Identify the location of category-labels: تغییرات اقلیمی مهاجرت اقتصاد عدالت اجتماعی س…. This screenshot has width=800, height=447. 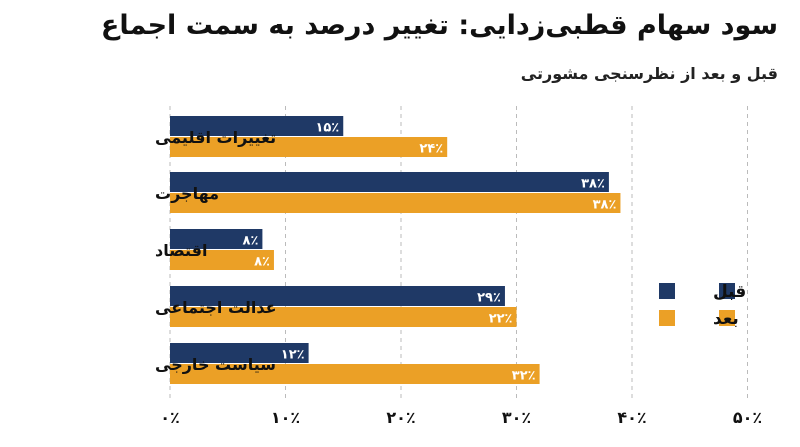
(216, 251).